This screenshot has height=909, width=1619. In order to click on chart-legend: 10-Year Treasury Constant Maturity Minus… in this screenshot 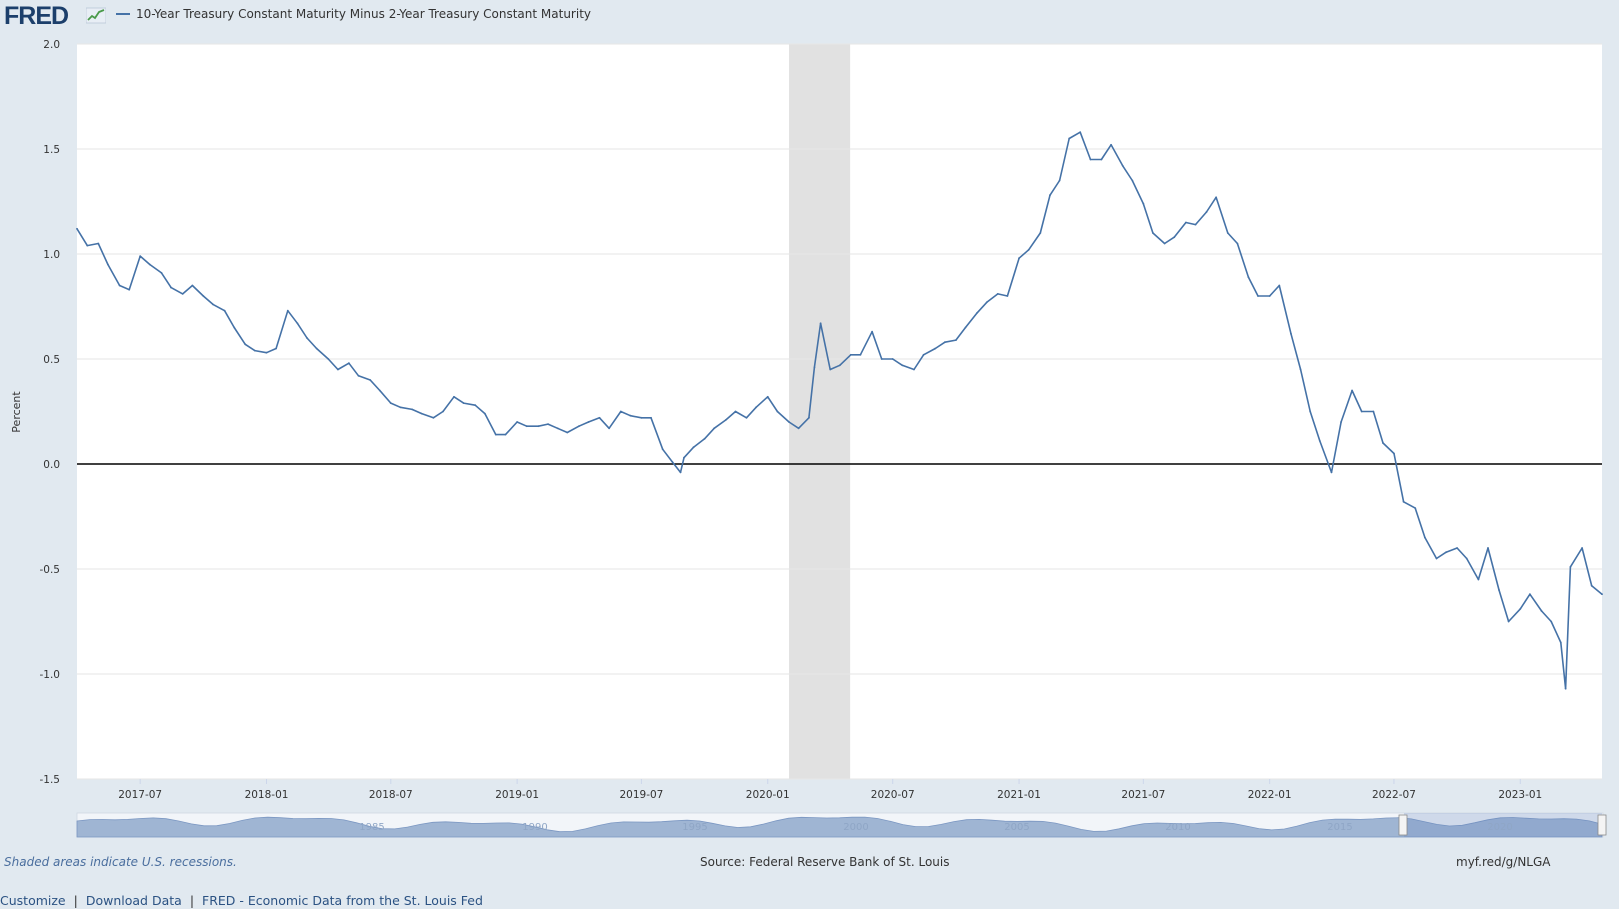, I will do `click(353, 14)`.